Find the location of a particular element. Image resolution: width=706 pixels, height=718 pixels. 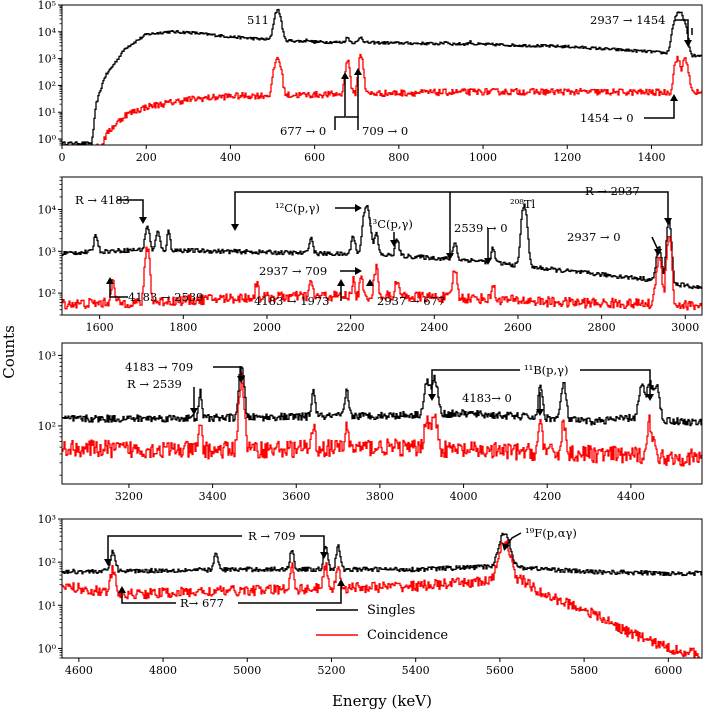

annotation-2539-0: 2539 → 0 is located at coordinates (481, 228).